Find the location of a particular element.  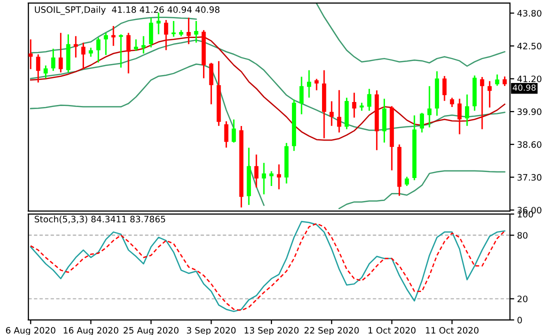

y-tick-label: 39.90 is located at coordinates (530, 112).